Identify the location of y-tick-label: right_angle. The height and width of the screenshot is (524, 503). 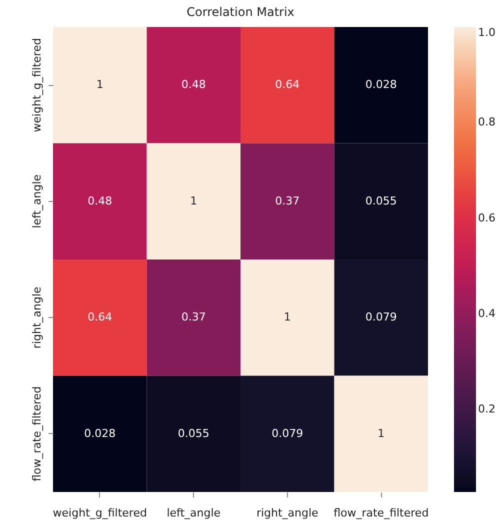
(37, 317).